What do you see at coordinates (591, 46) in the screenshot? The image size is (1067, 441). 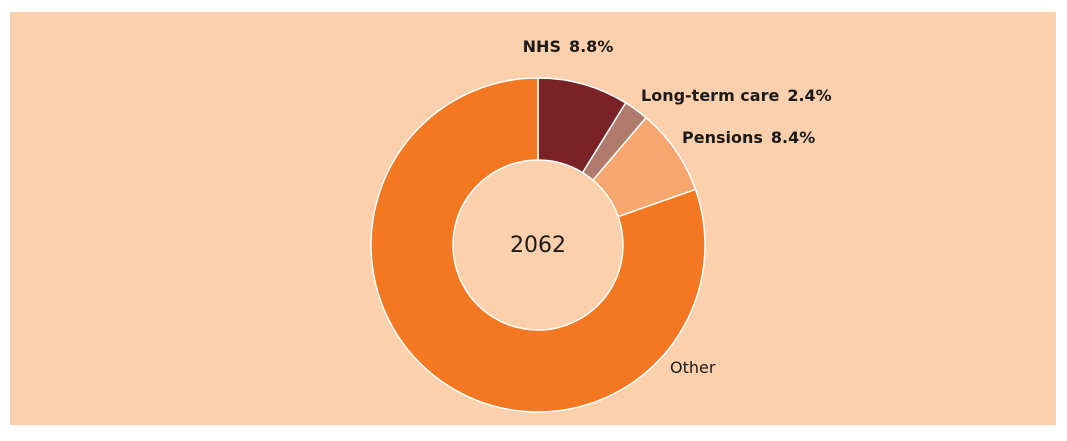 I see `slice-value: 8.8%` at bounding box center [591, 46].